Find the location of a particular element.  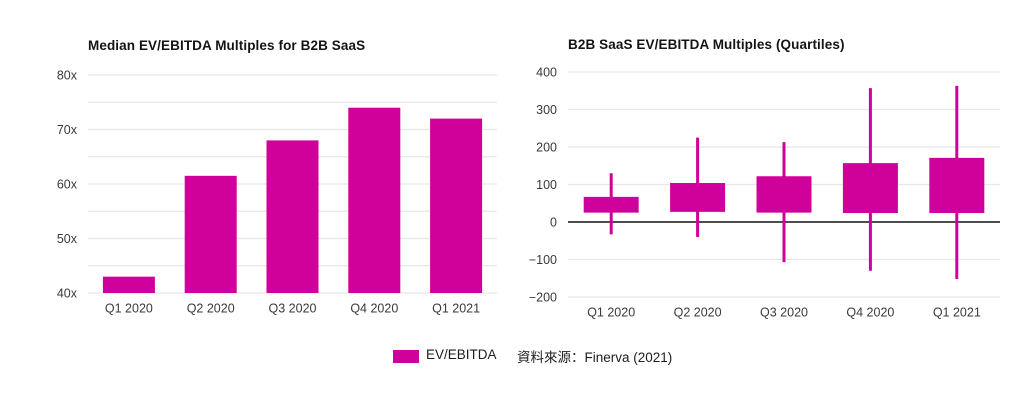

y-tick-label: −200 is located at coordinates (543, 298).